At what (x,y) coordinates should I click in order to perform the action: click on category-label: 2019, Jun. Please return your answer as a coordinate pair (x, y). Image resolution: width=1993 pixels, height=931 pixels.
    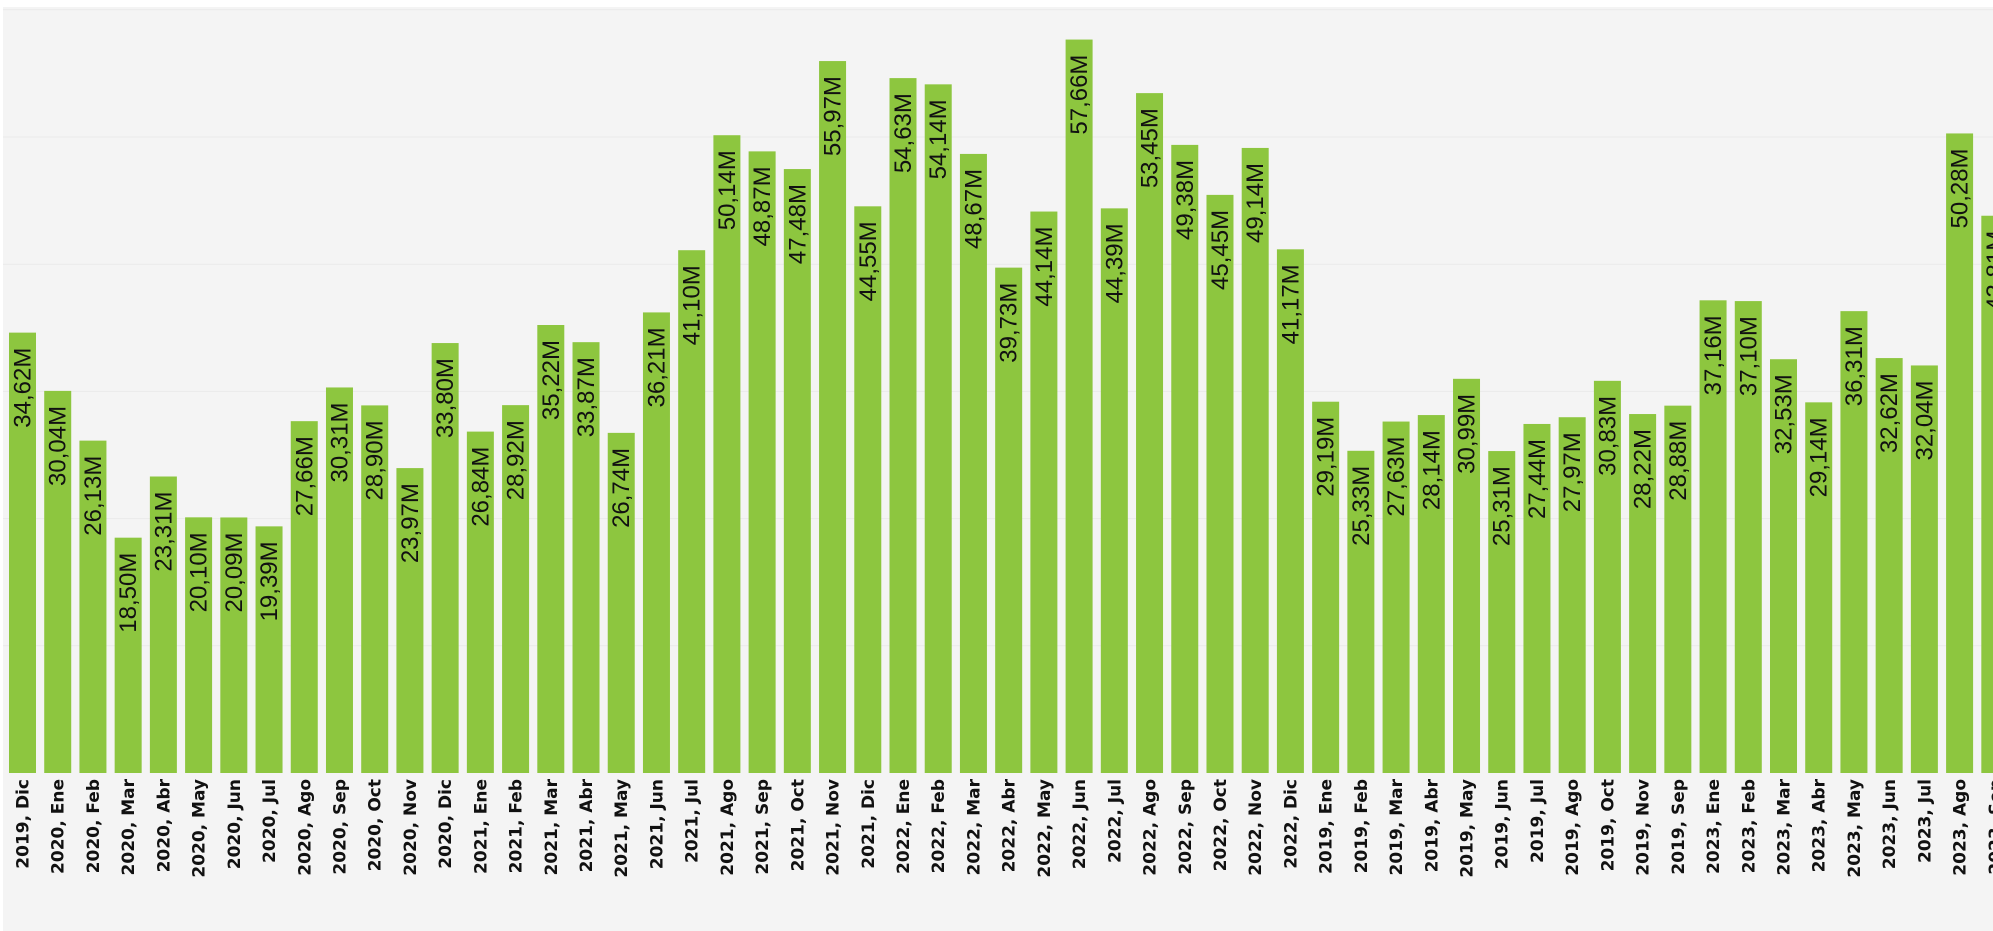
    Looking at the image, I should click on (1503, 824).